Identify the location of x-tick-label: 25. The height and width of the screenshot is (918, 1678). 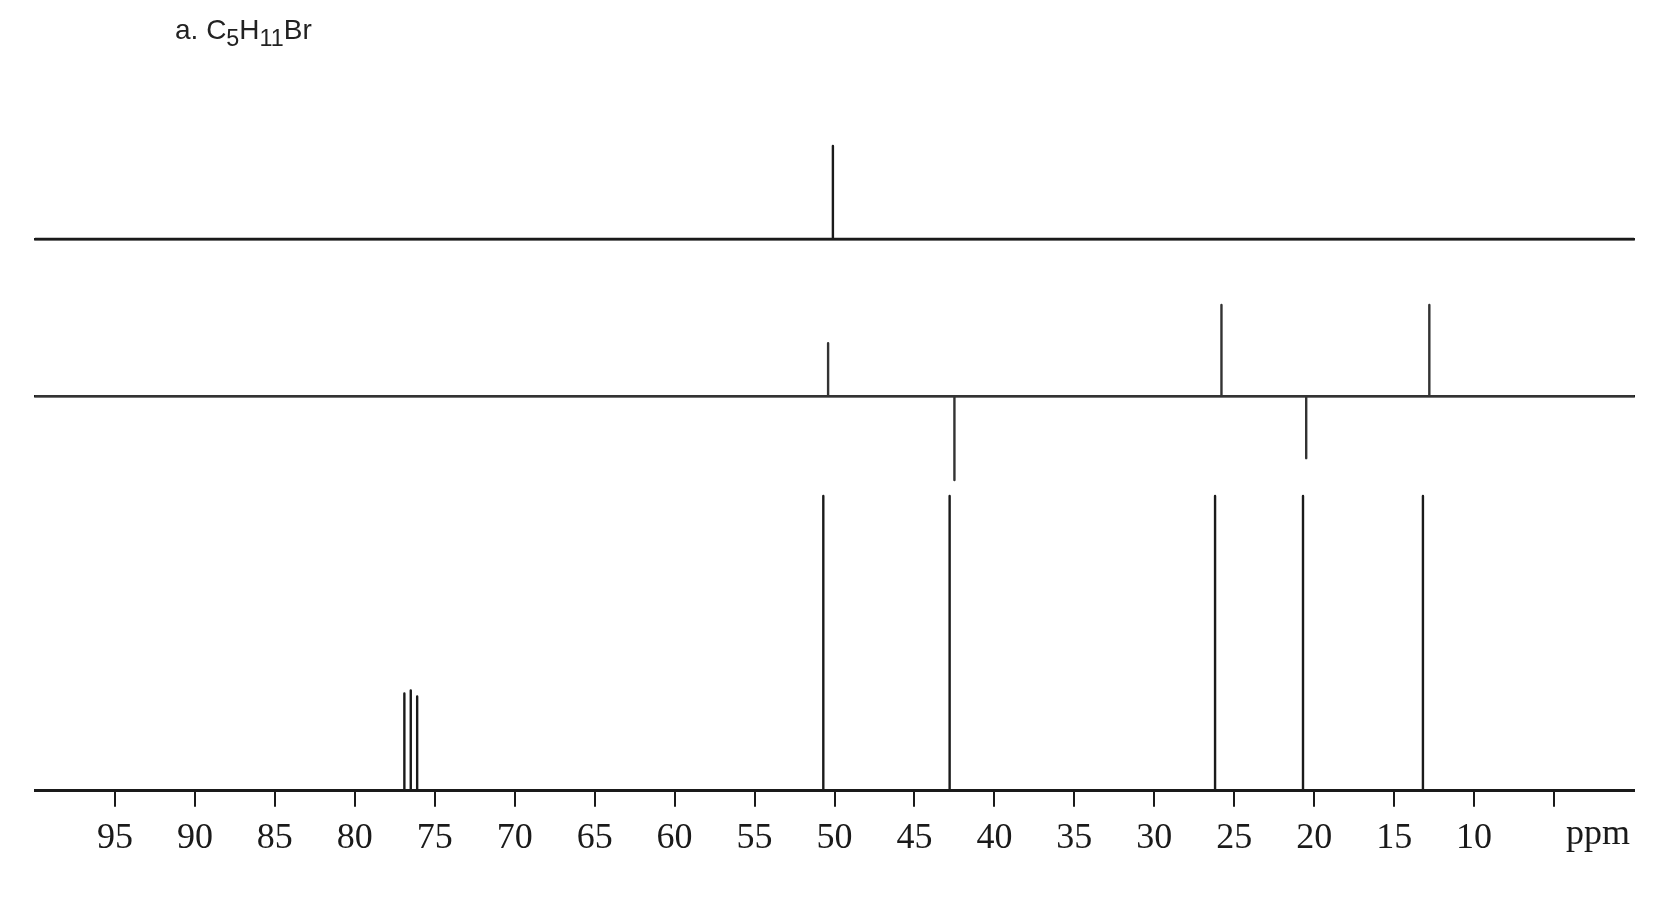
(1234, 835).